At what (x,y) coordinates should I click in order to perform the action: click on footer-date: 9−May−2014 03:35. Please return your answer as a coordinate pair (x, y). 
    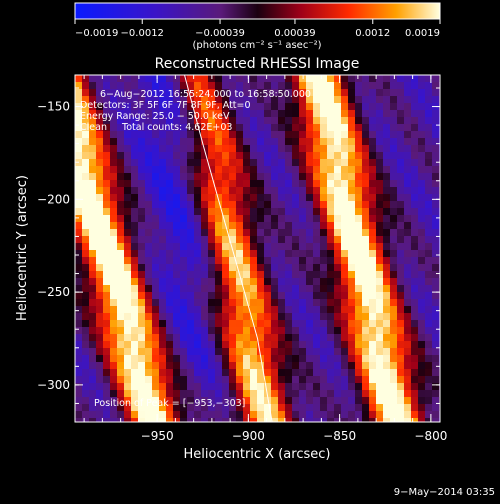
    Looking at the image, I should click on (444, 492).